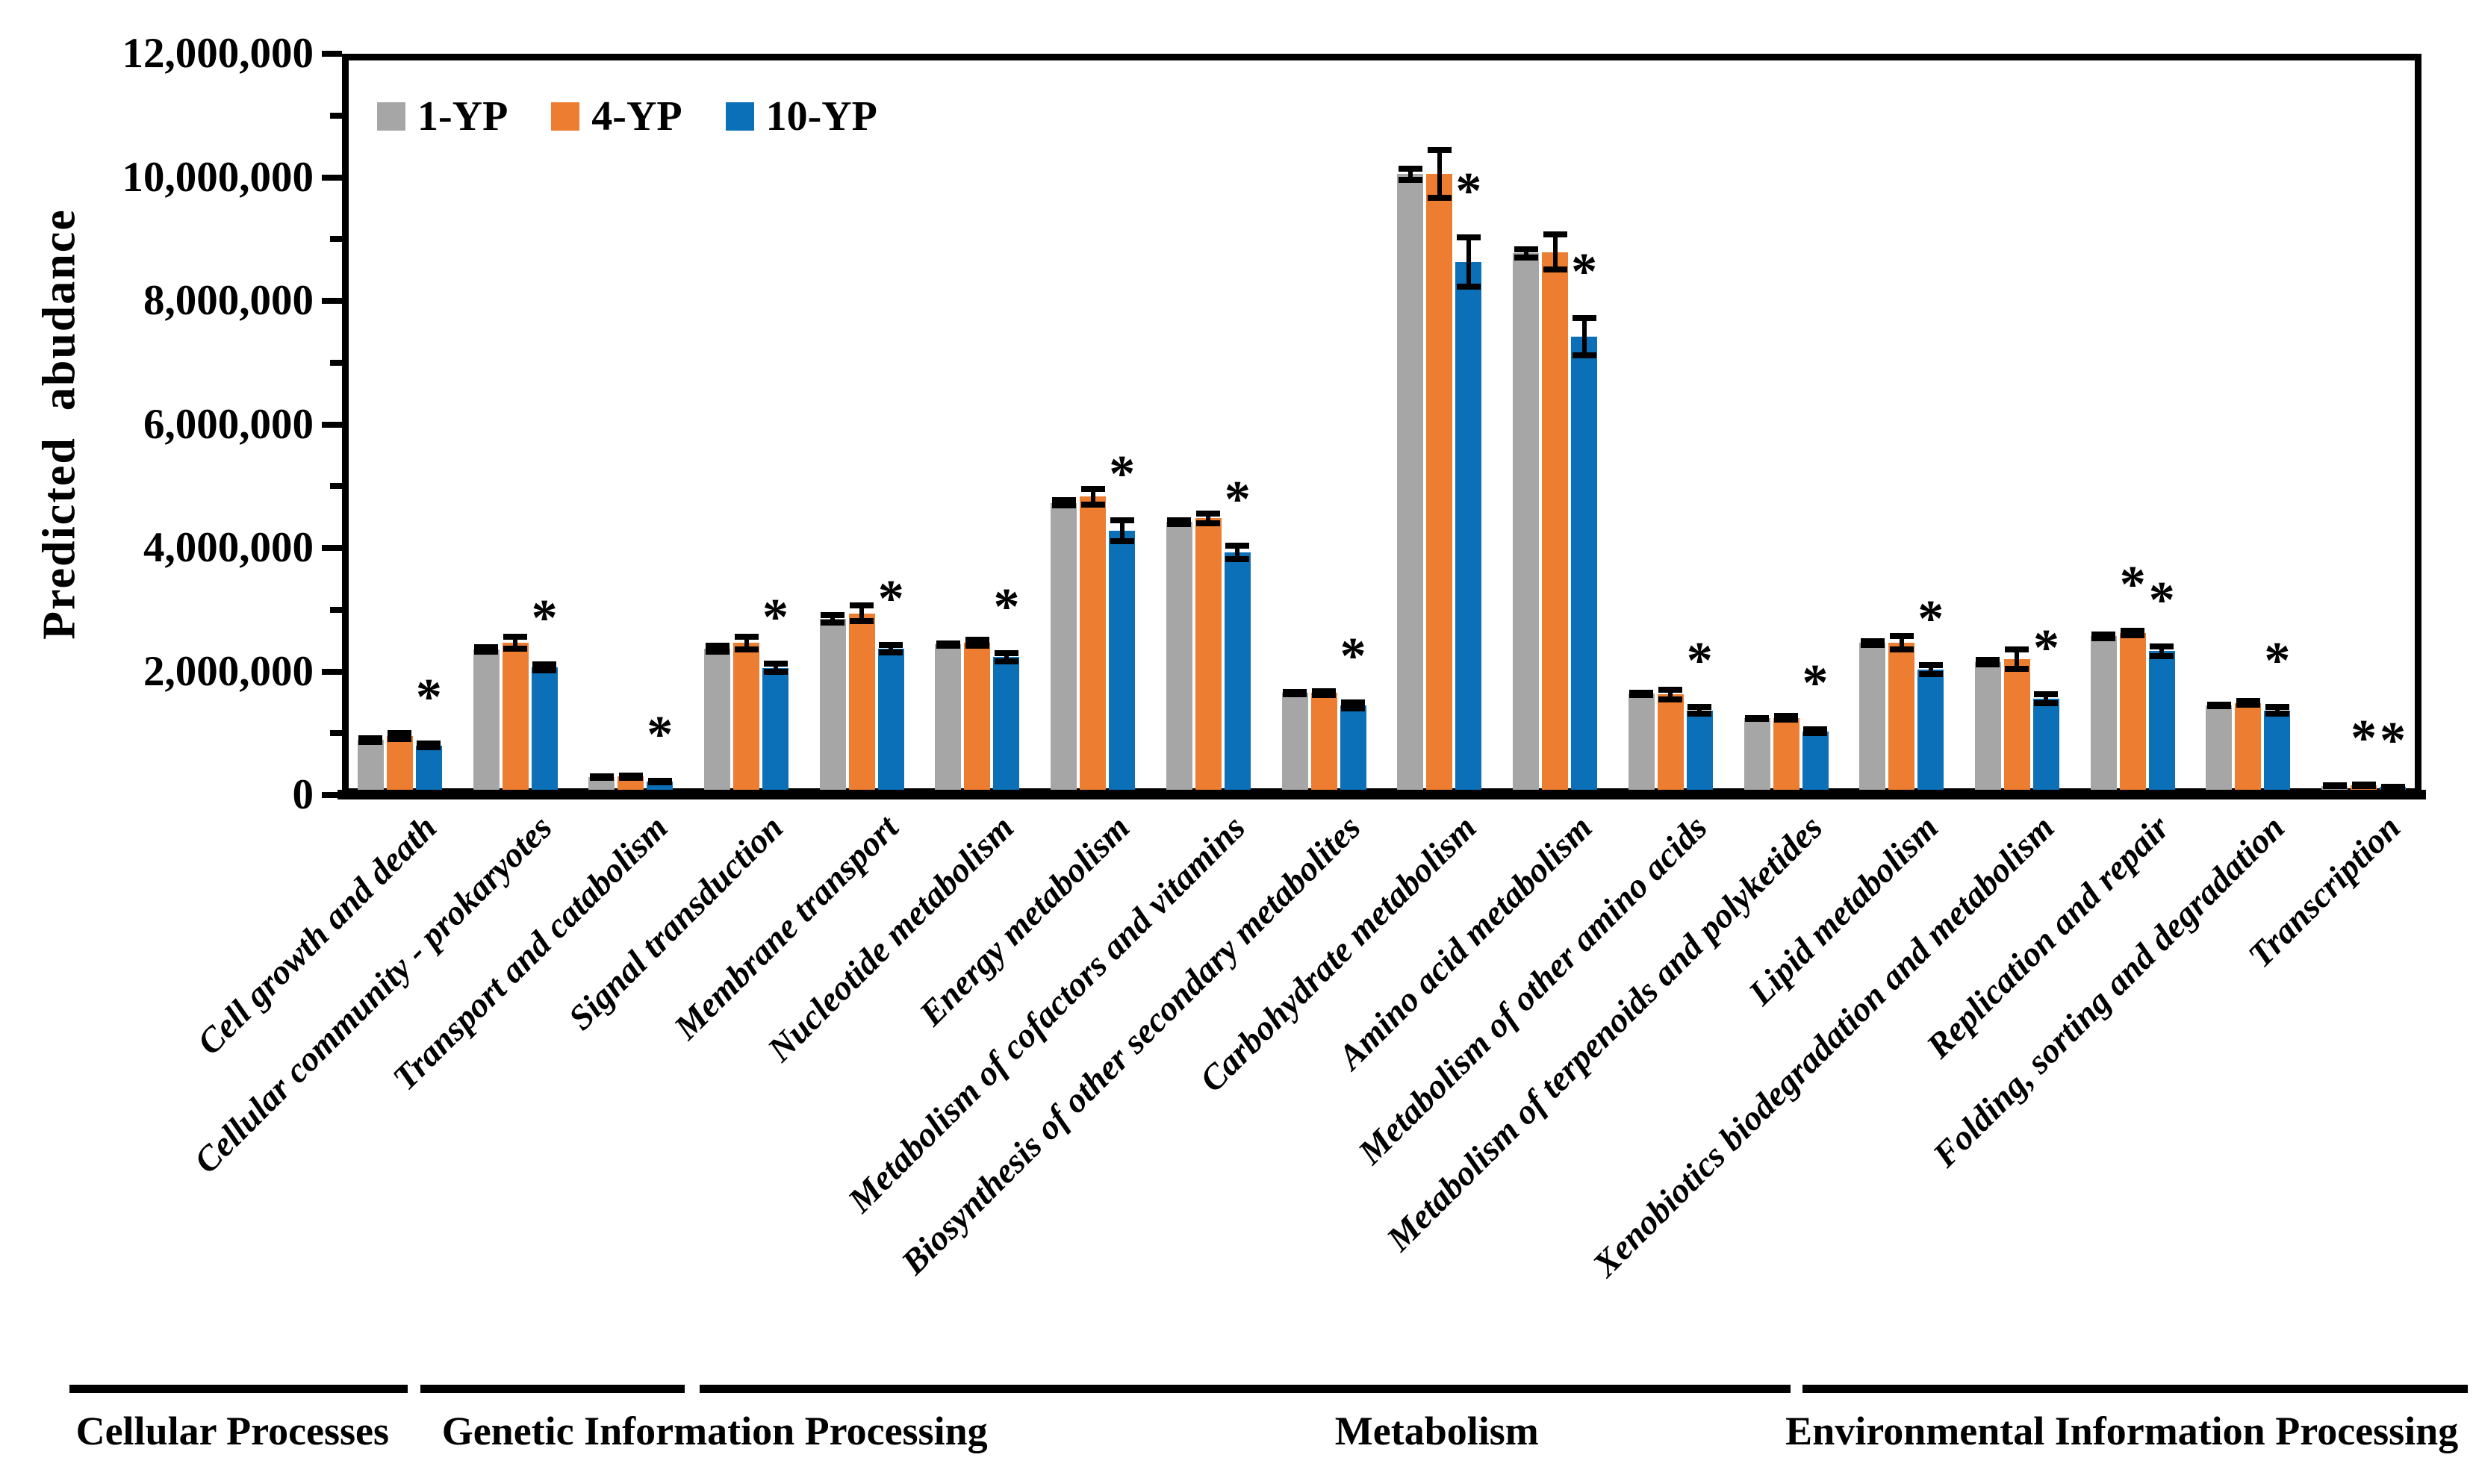 This screenshot has height=1484, width=2473. I want to click on group-label: Metabolism, so click(1436, 1431).